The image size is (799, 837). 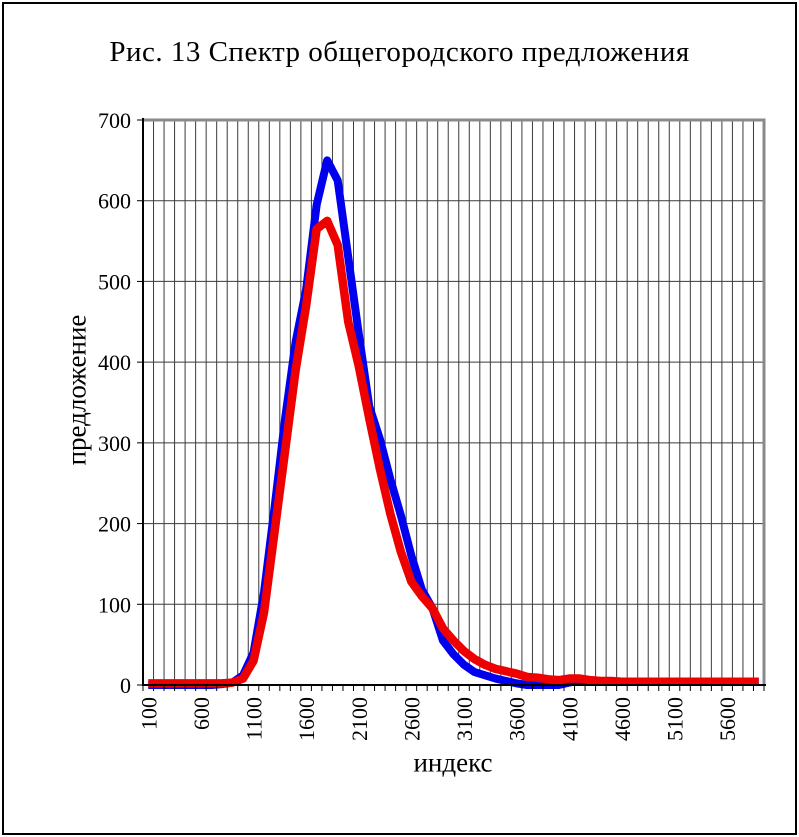 I want to click on y-tick-label: 200, so click(x=114, y=524).